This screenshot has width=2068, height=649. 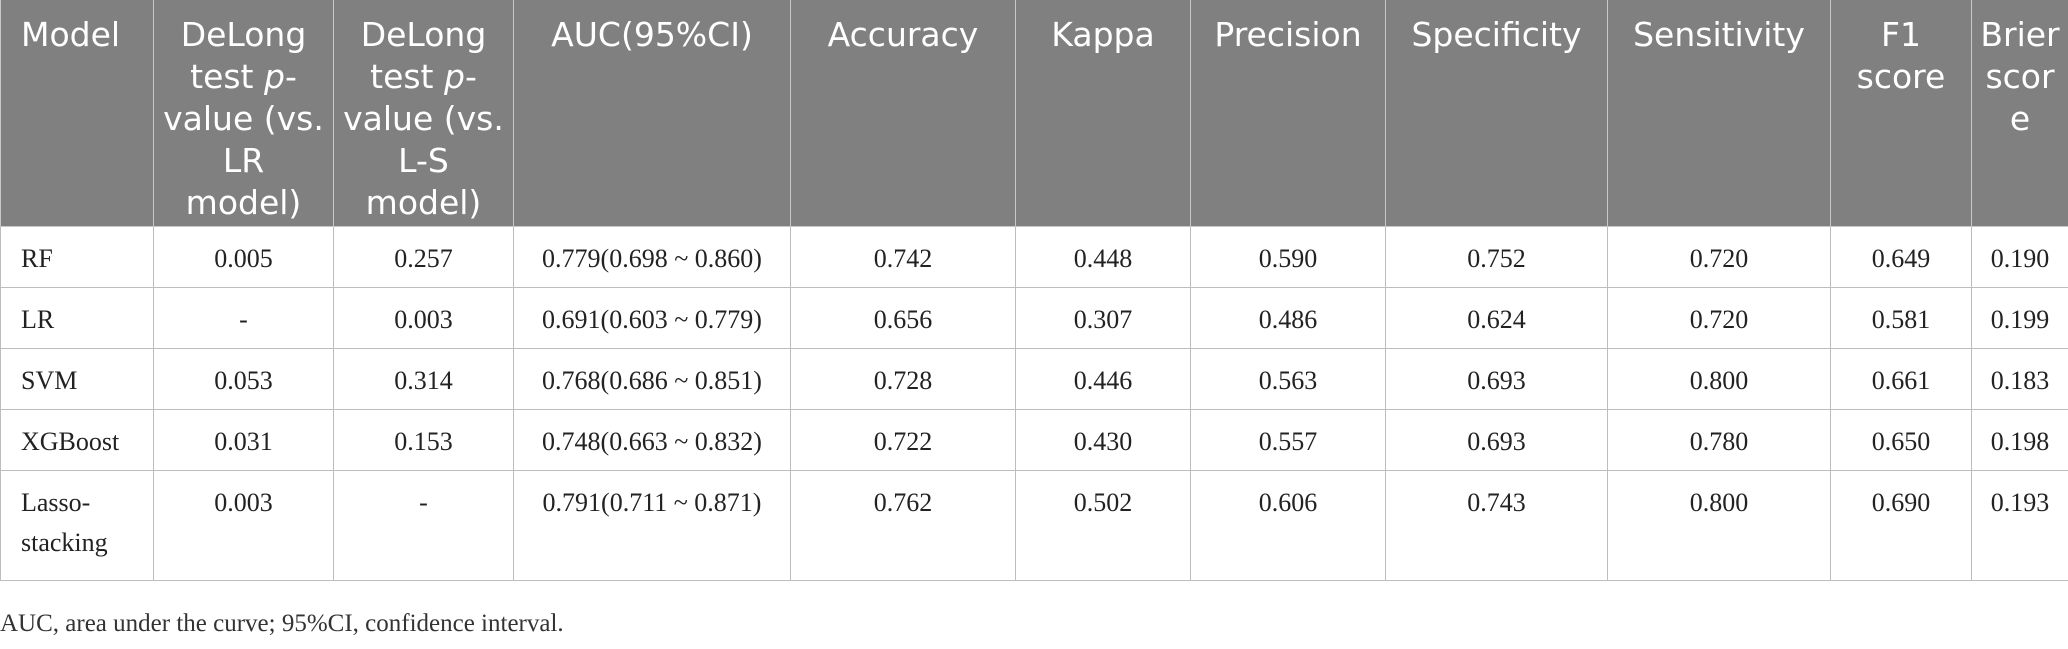 What do you see at coordinates (1288, 317) in the screenshot?
I see `cell-precision: 0.486` at bounding box center [1288, 317].